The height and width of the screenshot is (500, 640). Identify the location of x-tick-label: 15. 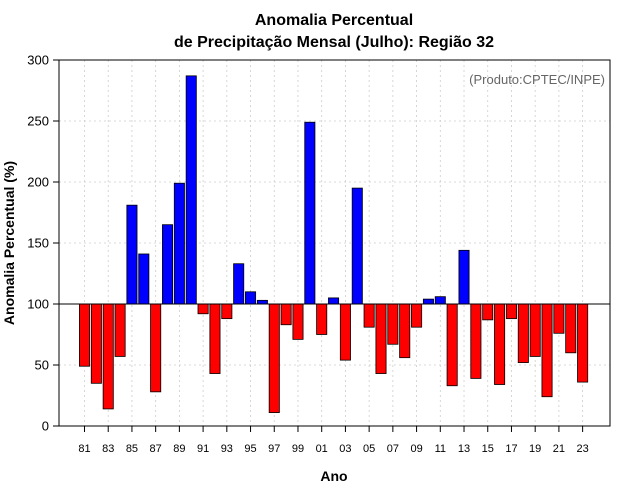
(488, 449).